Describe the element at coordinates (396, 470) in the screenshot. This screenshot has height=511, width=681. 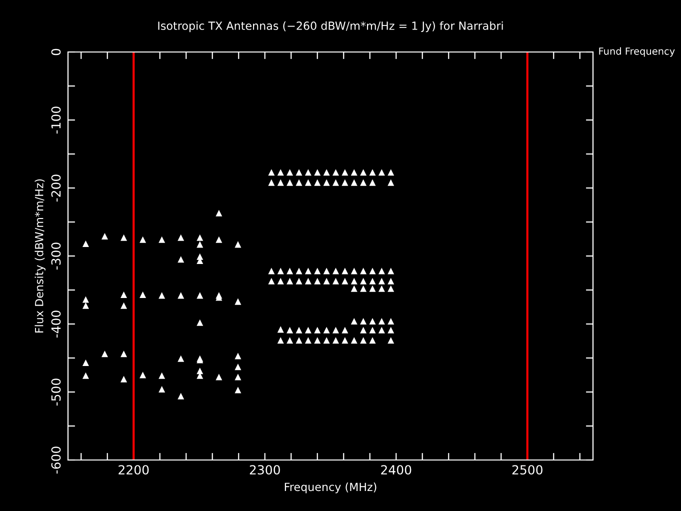
I see `x-tick-label: 2400` at that location.